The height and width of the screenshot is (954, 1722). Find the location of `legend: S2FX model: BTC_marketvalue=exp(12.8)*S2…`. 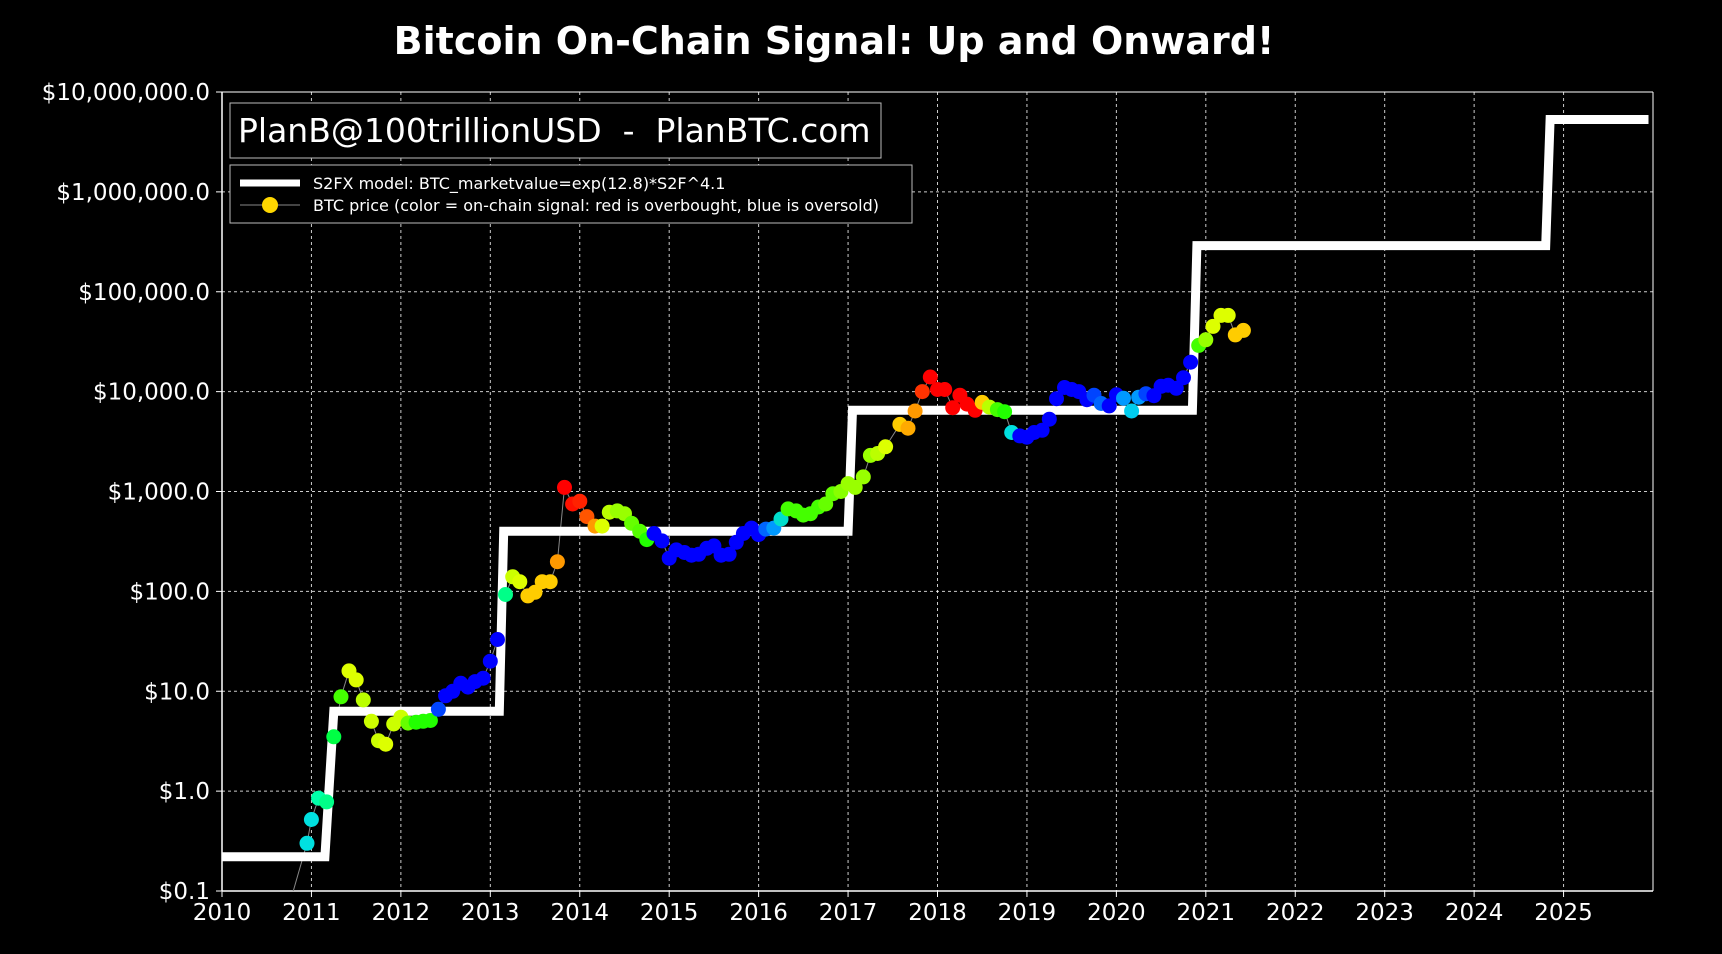

legend: S2FX model: BTC_marketvalue=exp(12.8)*S2… is located at coordinates (571, 194).